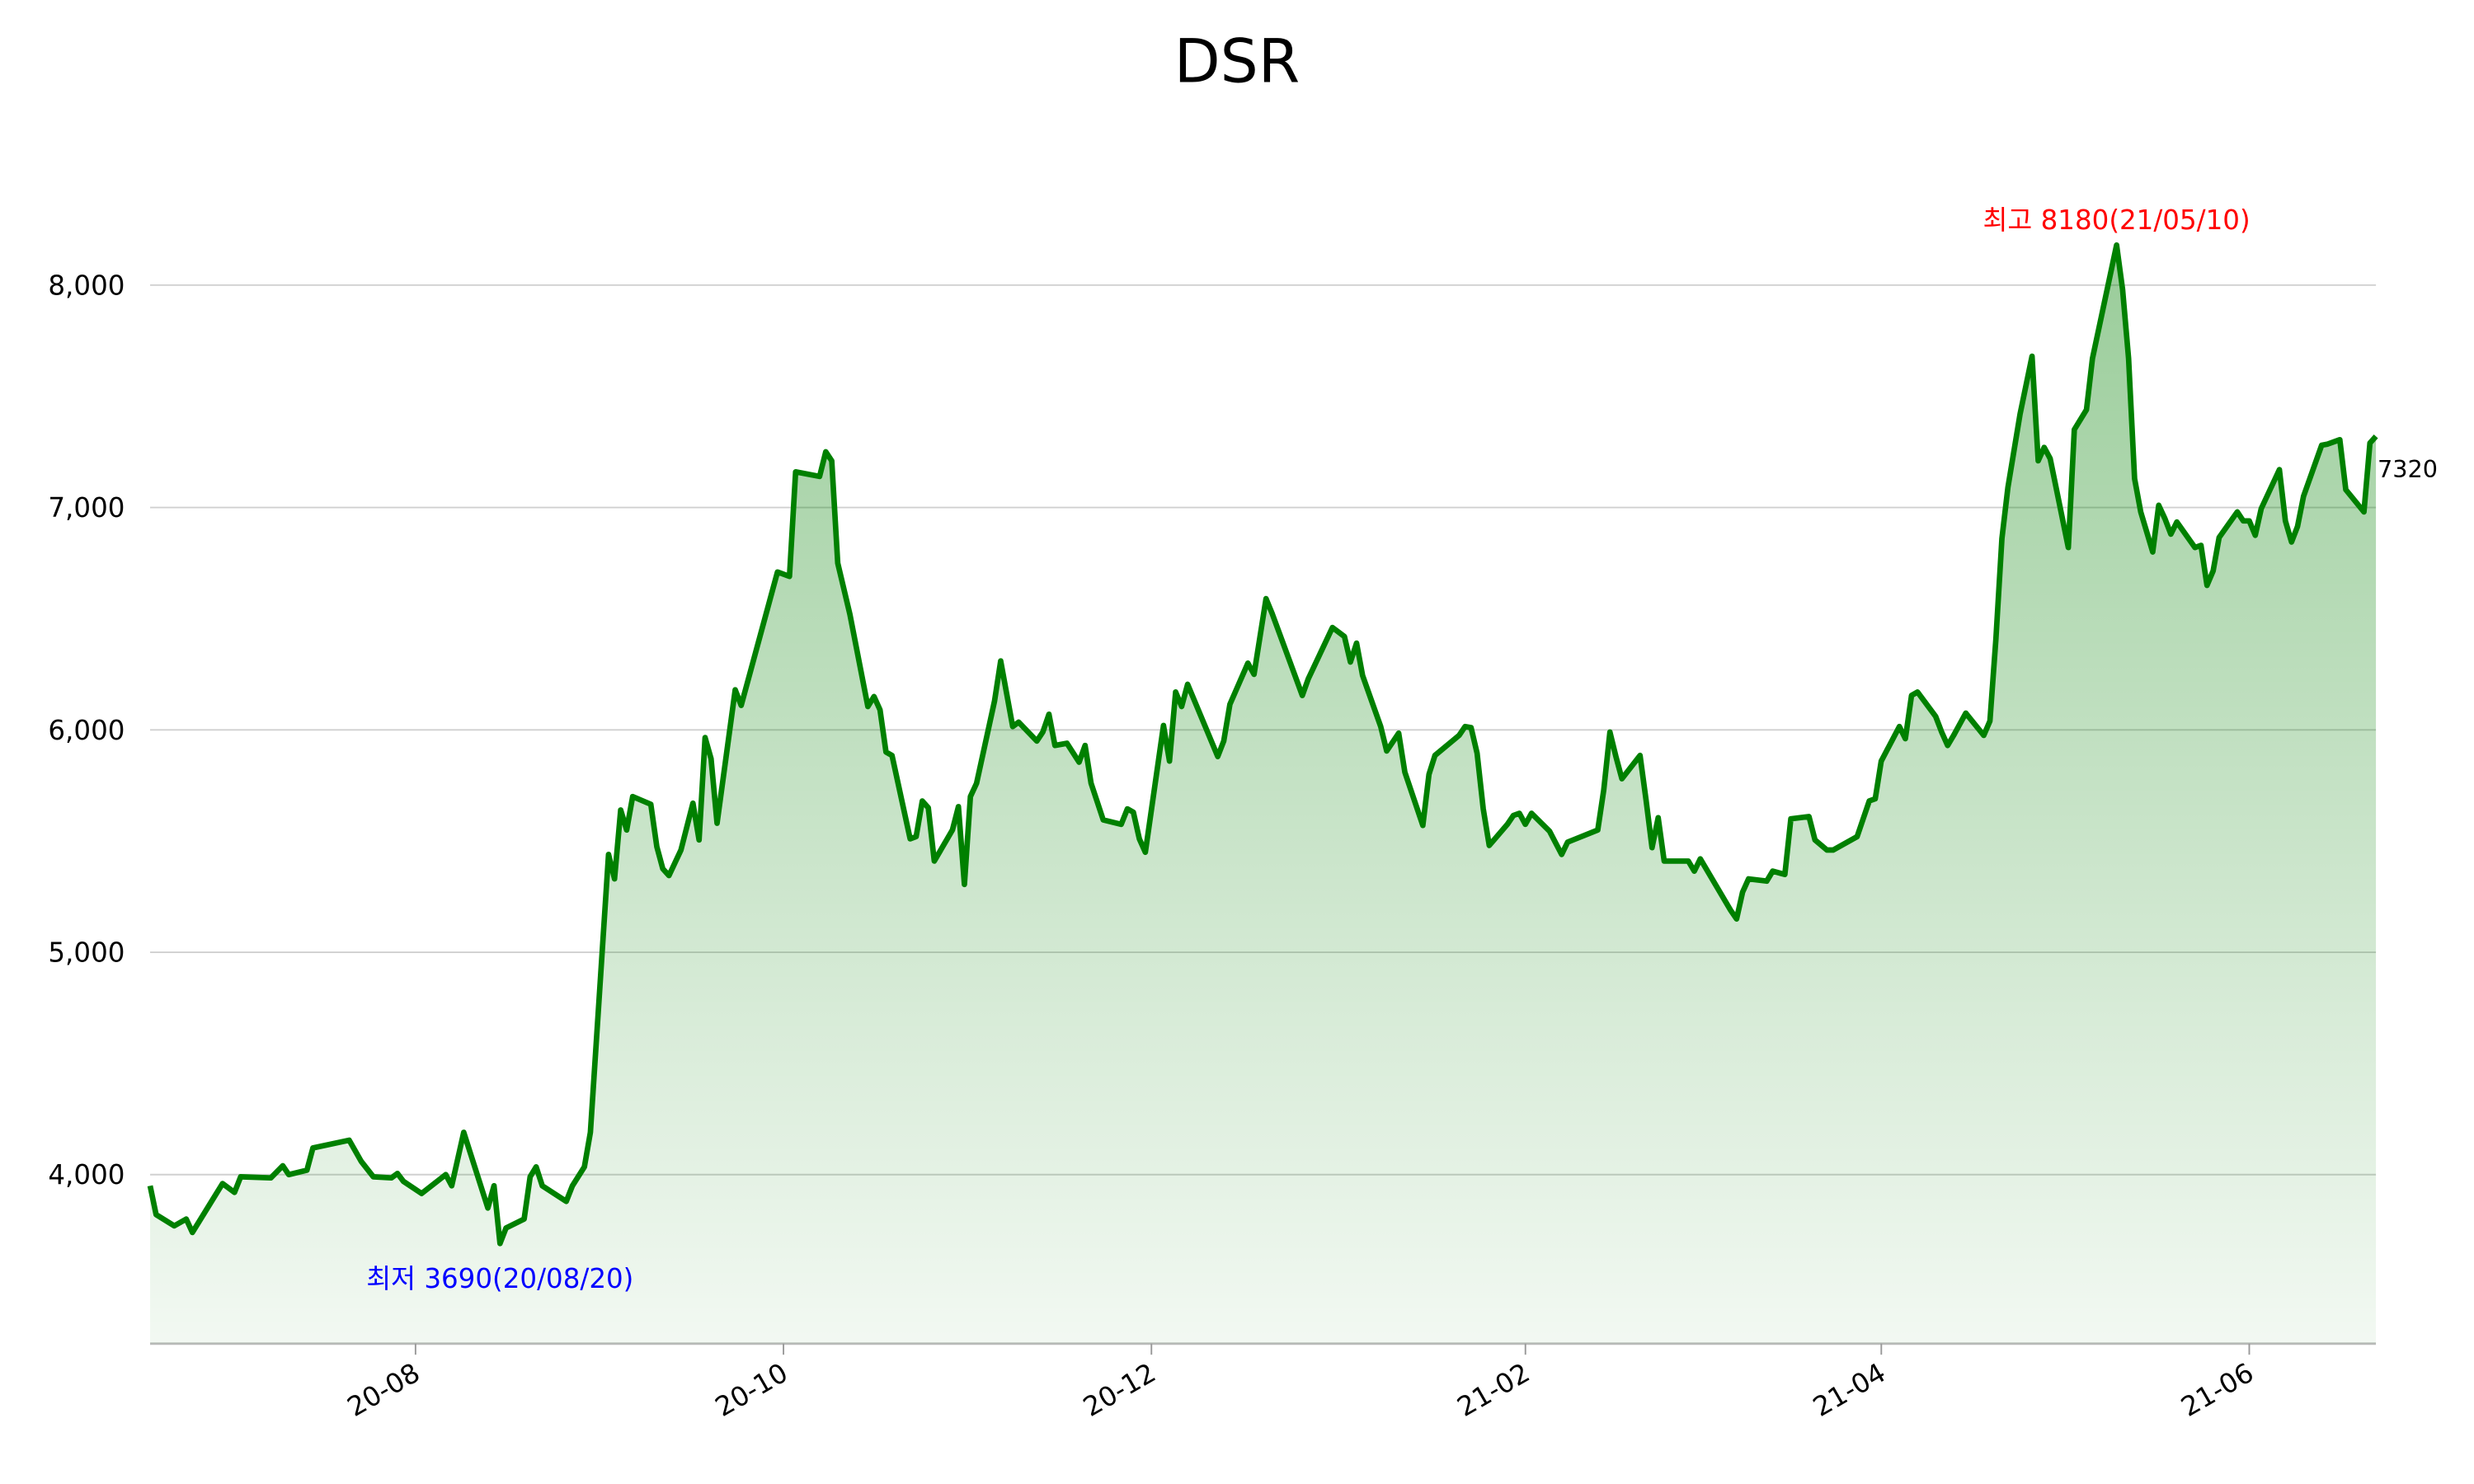 The height and width of the screenshot is (1484, 2474). Describe the element at coordinates (499, 1278) in the screenshot. I see `annotation: 최저 3690(20/08/20)` at that location.